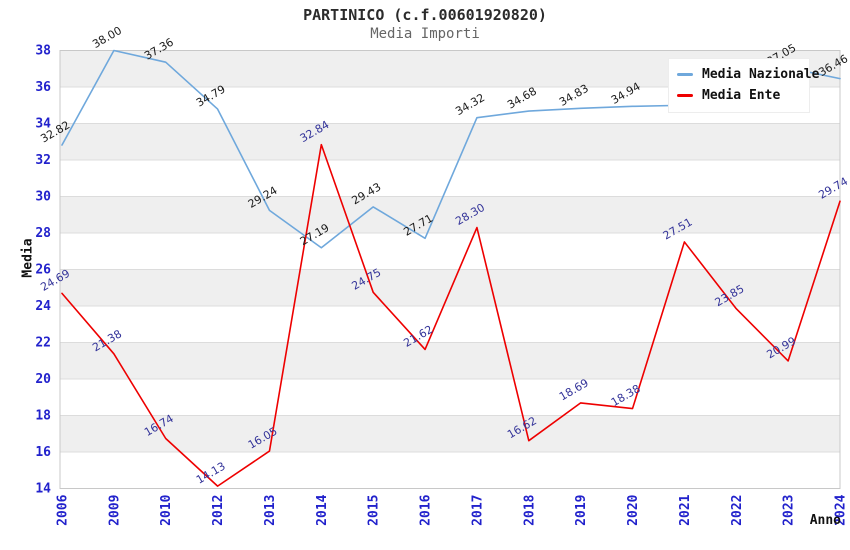  I want to click on x-tick-label: 2018, so click(529, 509).